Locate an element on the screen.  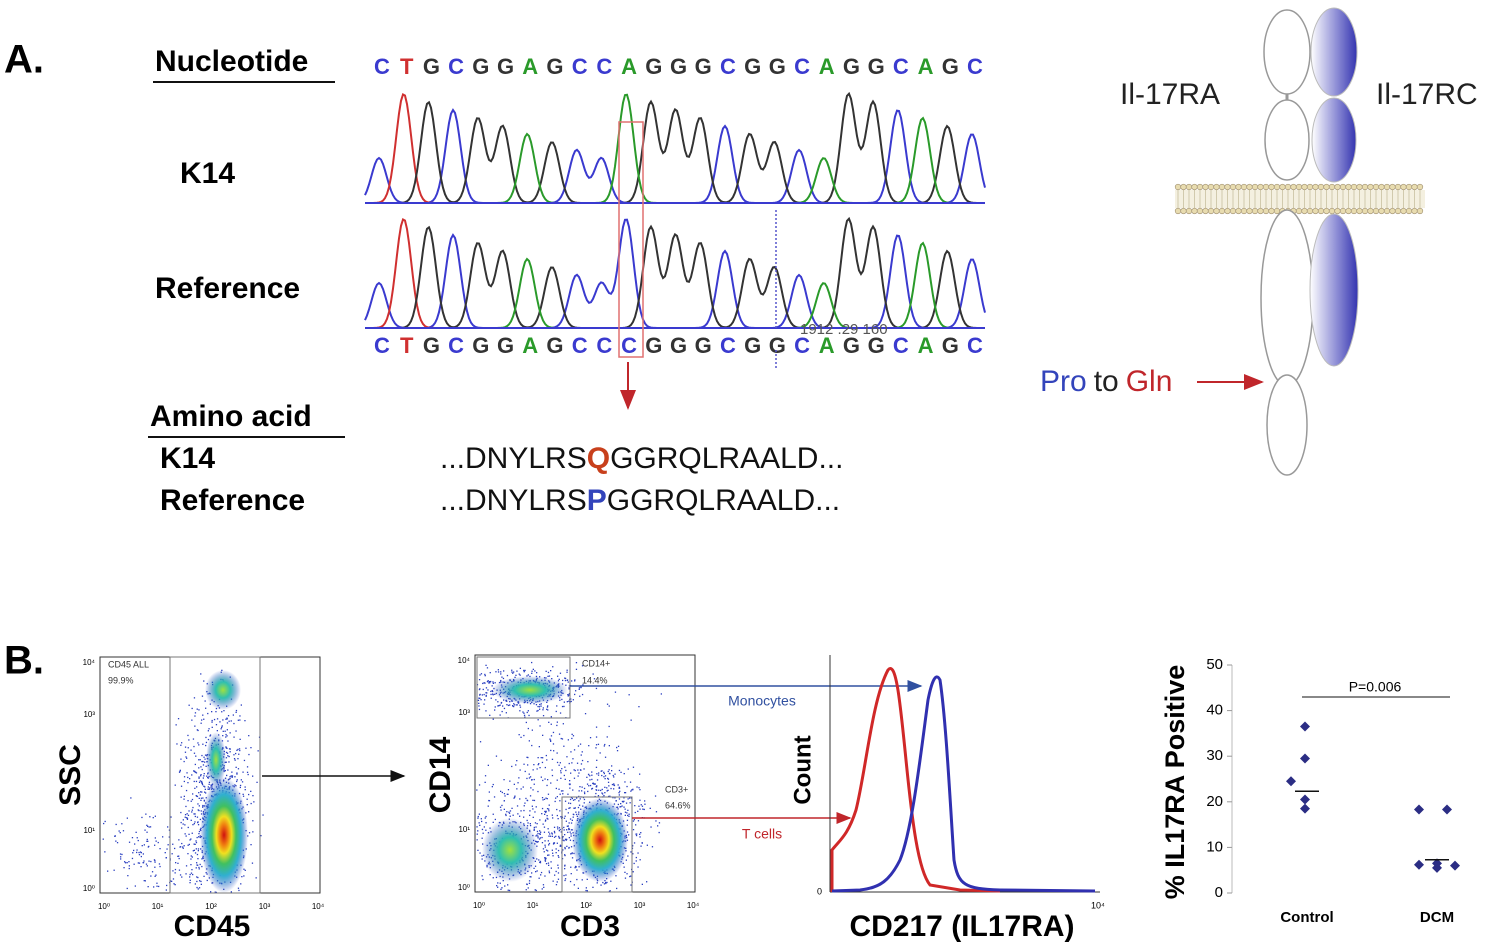
y-tick-label: 0 is located at coordinates (1219, 892).